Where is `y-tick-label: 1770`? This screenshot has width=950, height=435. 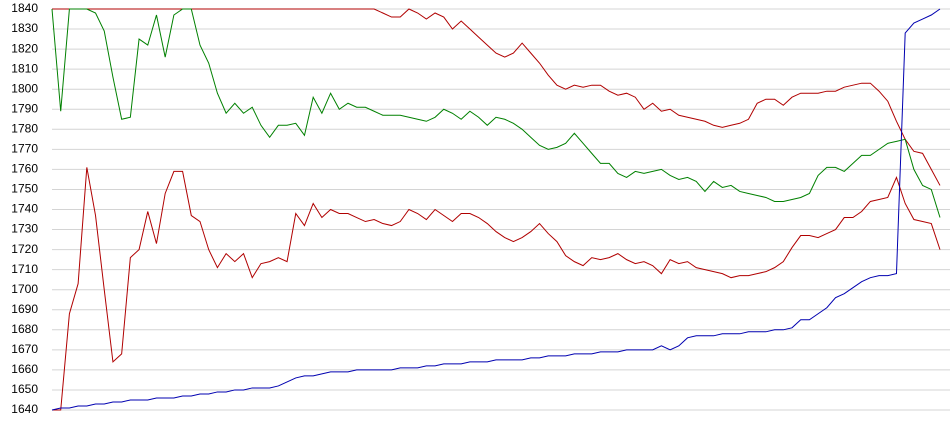
y-tick-label: 1770 is located at coordinates (24, 149).